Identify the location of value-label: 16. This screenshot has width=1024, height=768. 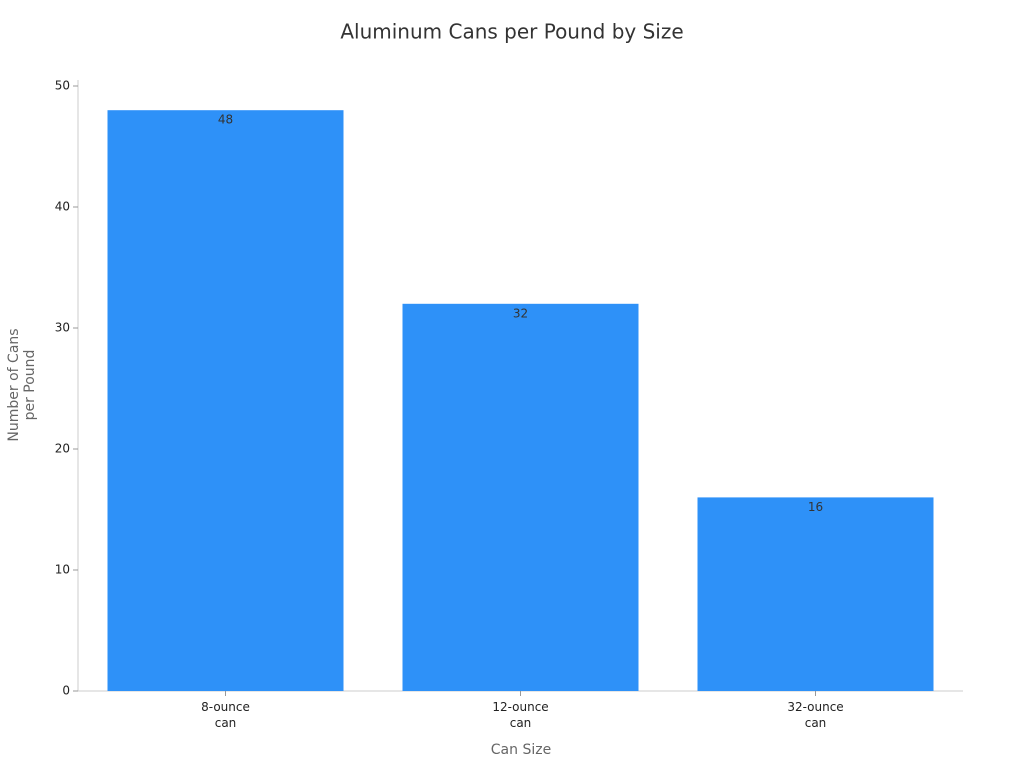
(815, 507).